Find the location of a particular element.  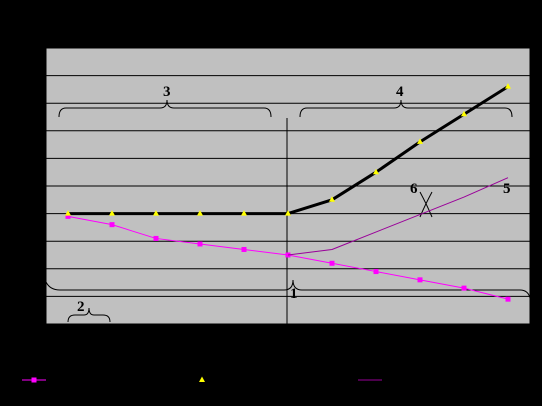

legend-item-magenta-squares is located at coordinates (34, 380).